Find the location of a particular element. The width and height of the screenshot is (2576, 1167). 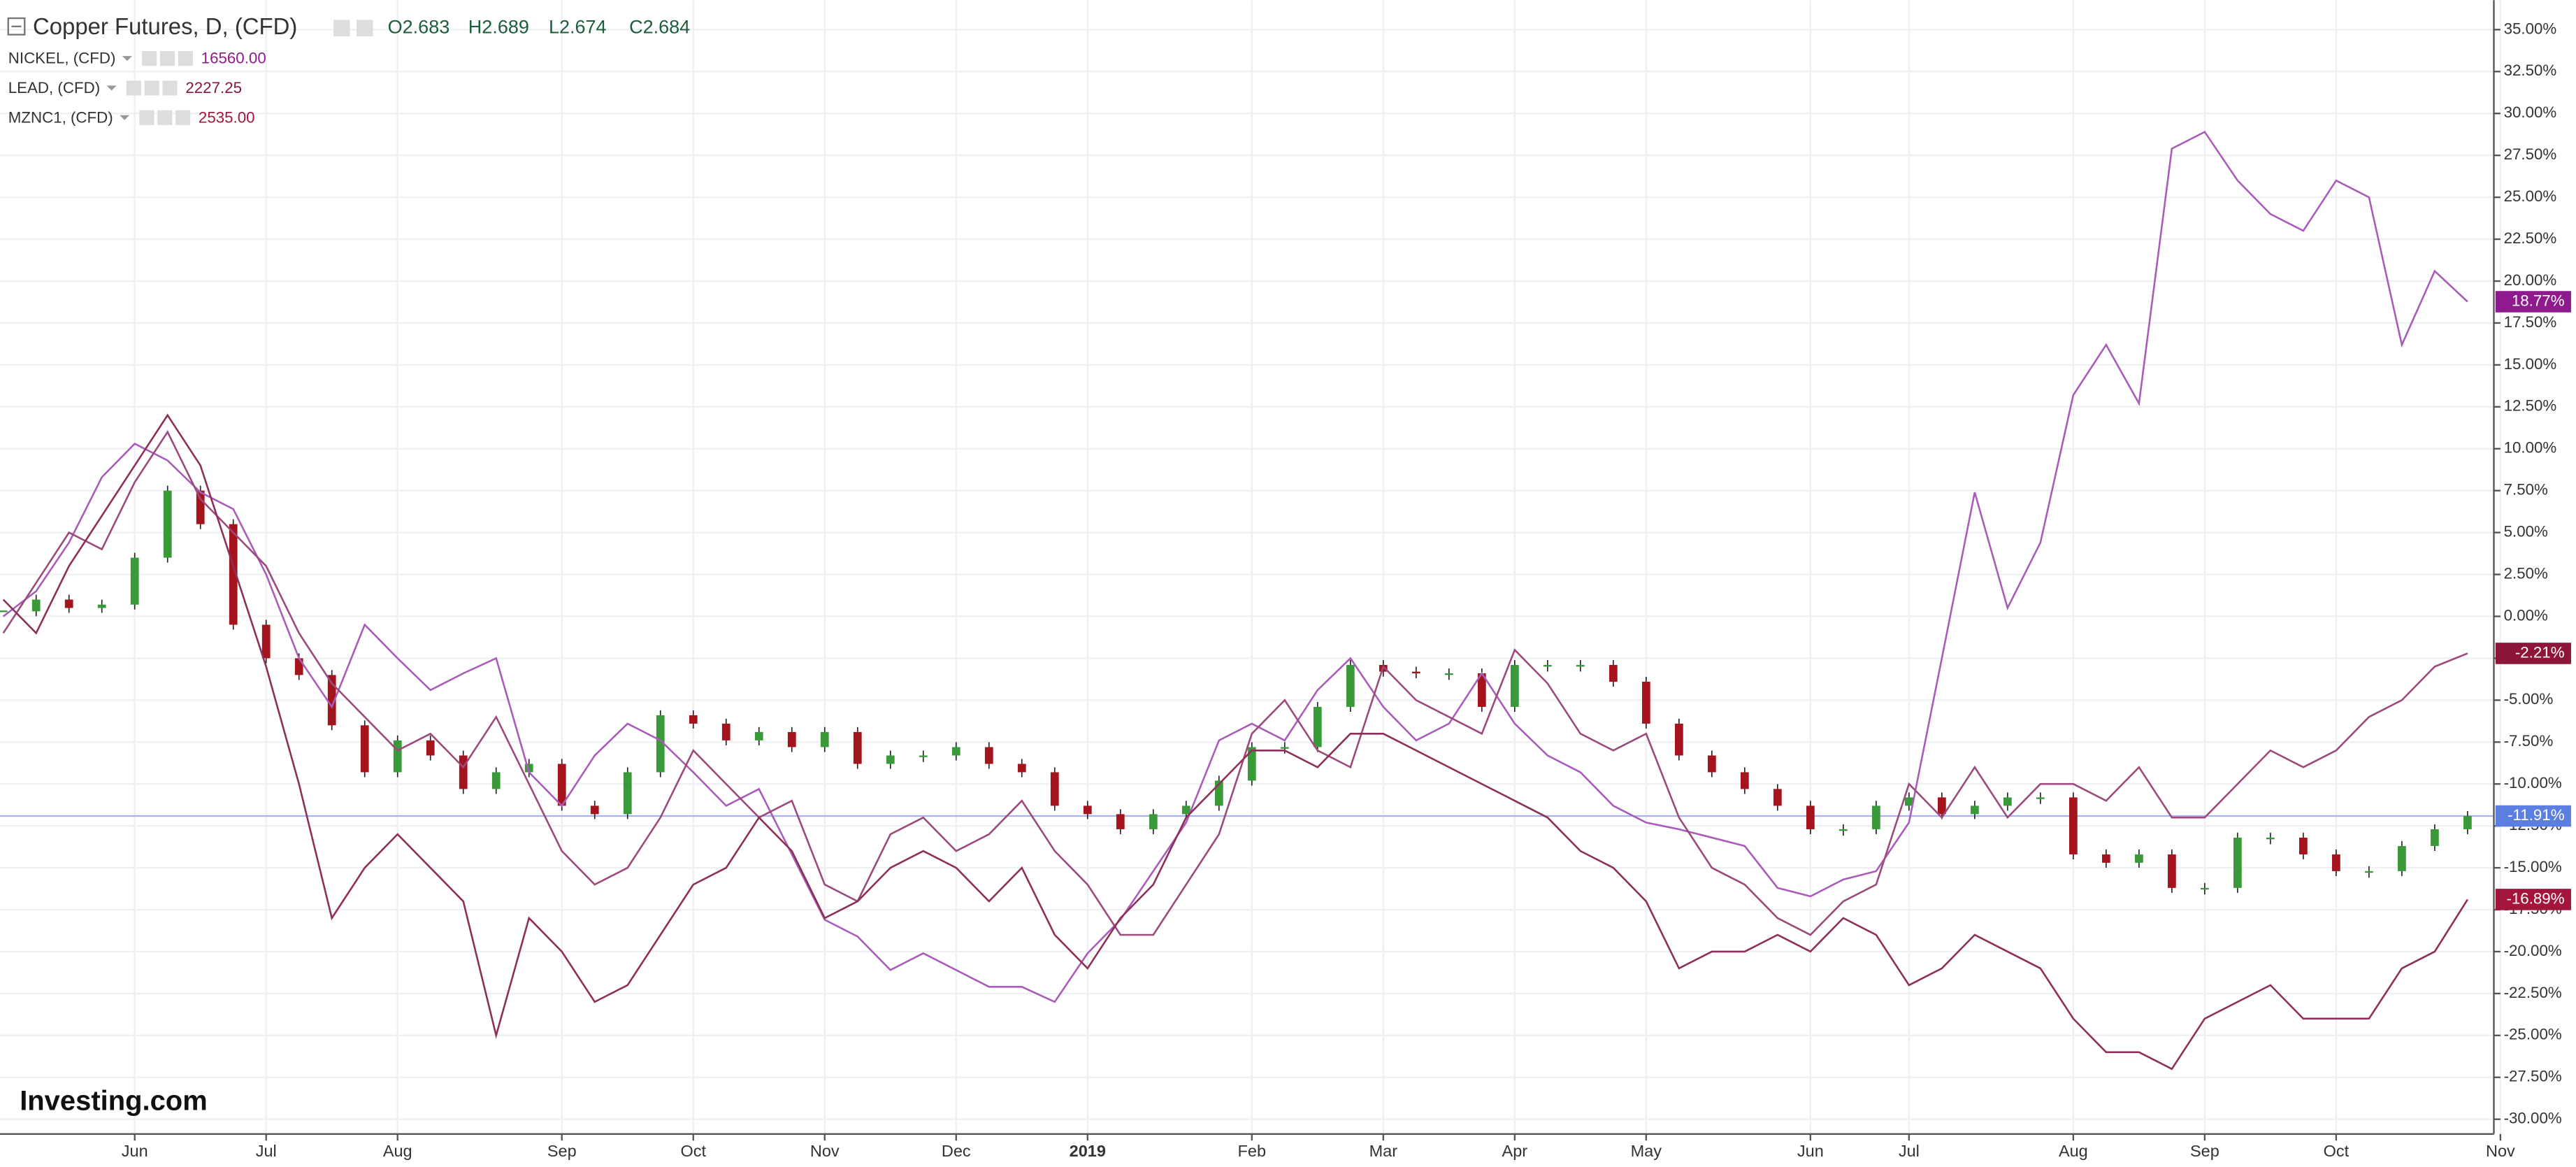

y-tick-label: 32.50% is located at coordinates (2530, 70).